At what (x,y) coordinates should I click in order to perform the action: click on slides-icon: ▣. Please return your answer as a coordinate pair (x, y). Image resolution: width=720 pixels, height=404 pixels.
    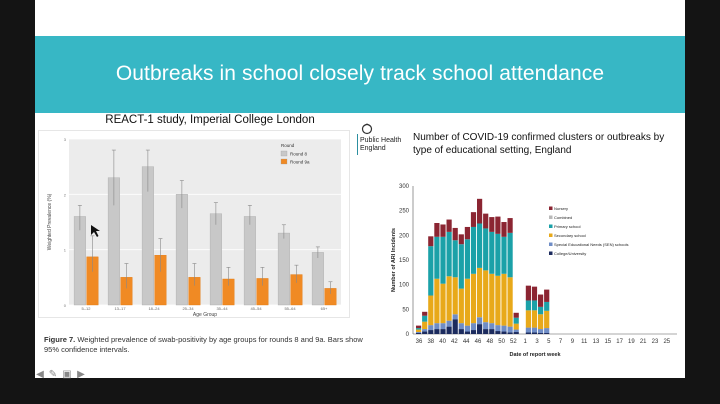
    Looking at the image, I should click on (67, 374).